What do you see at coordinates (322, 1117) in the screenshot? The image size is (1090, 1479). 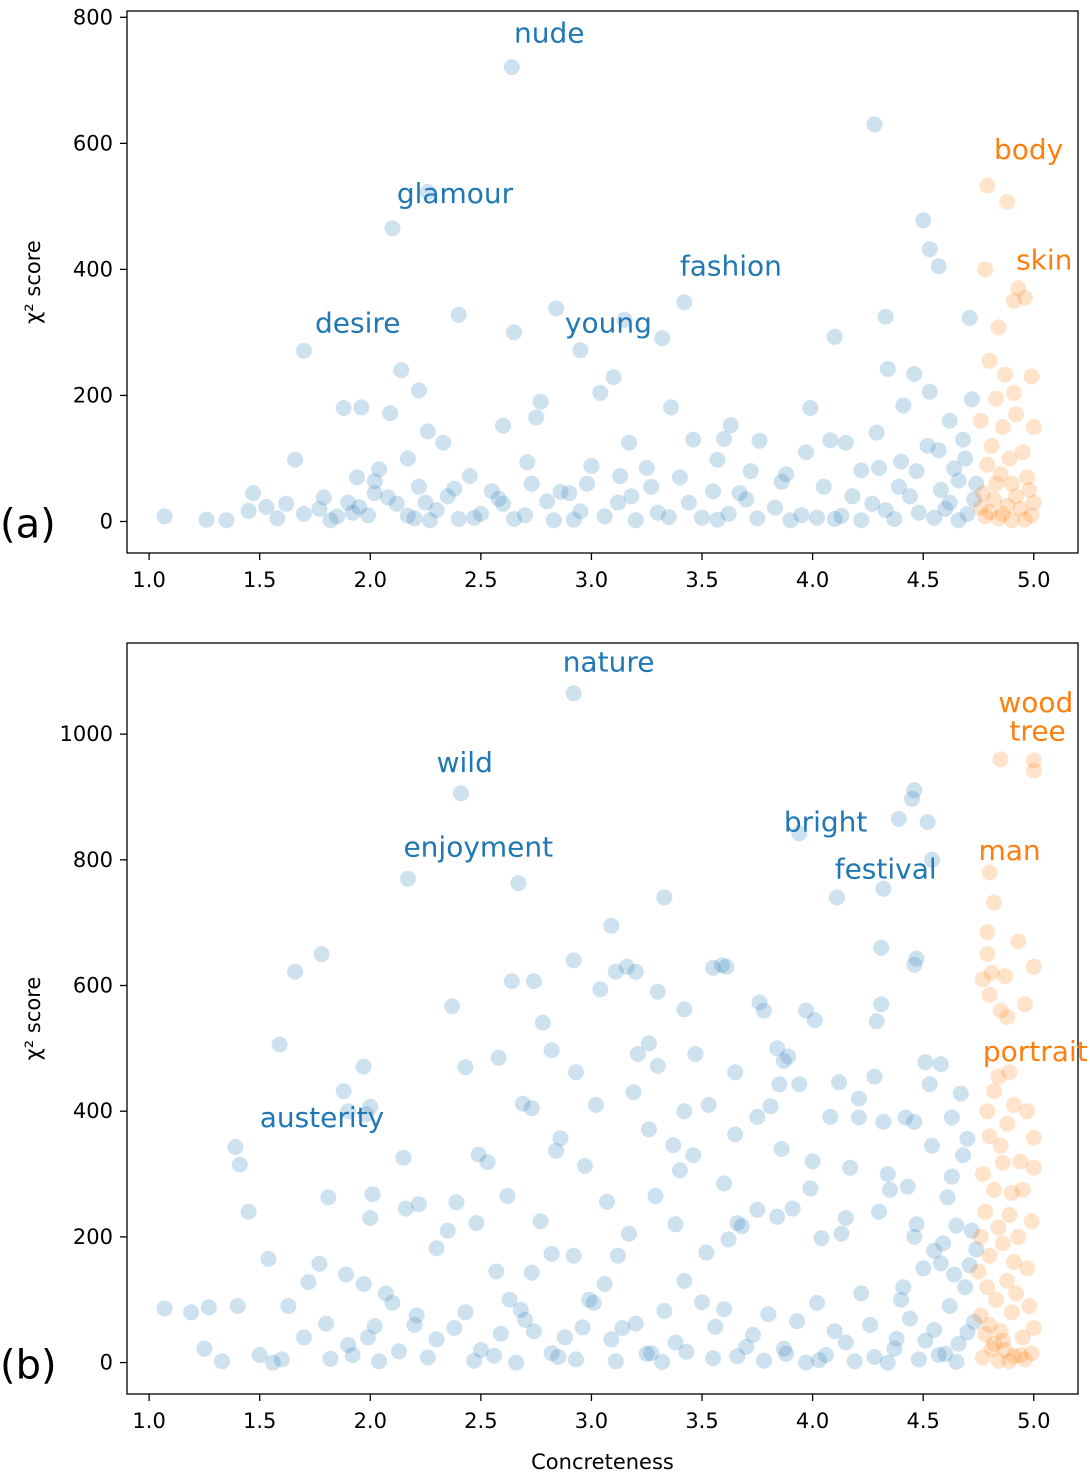 I see `word-annotation: austerity` at bounding box center [322, 1117].